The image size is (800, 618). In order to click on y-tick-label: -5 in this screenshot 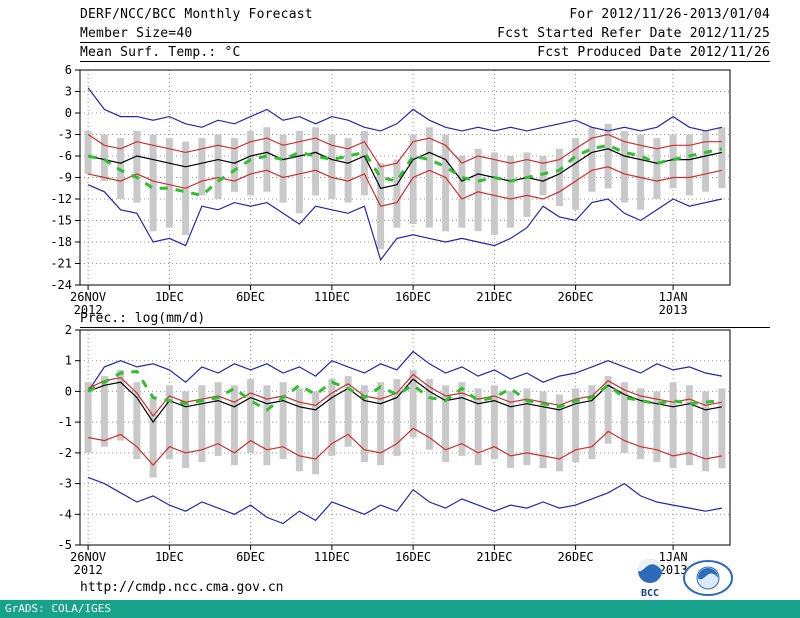, I will do `click(65, 545)`.